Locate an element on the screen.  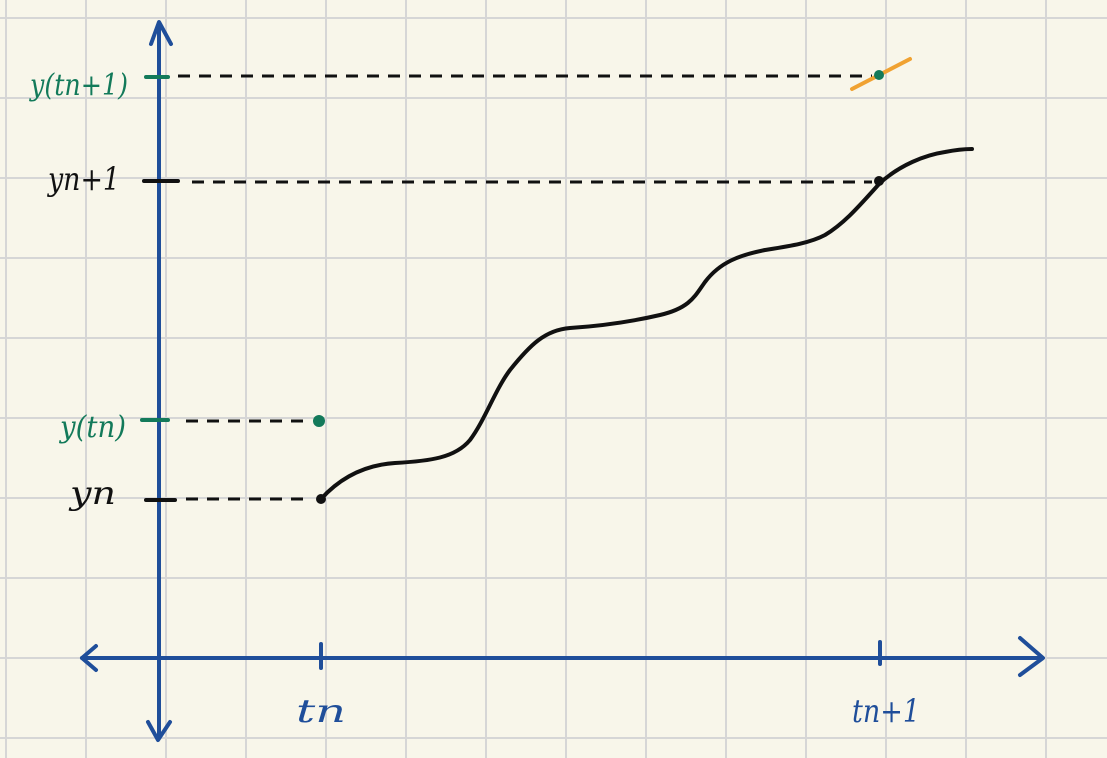
label-y-current: yn is located at coordinates (92, 493).